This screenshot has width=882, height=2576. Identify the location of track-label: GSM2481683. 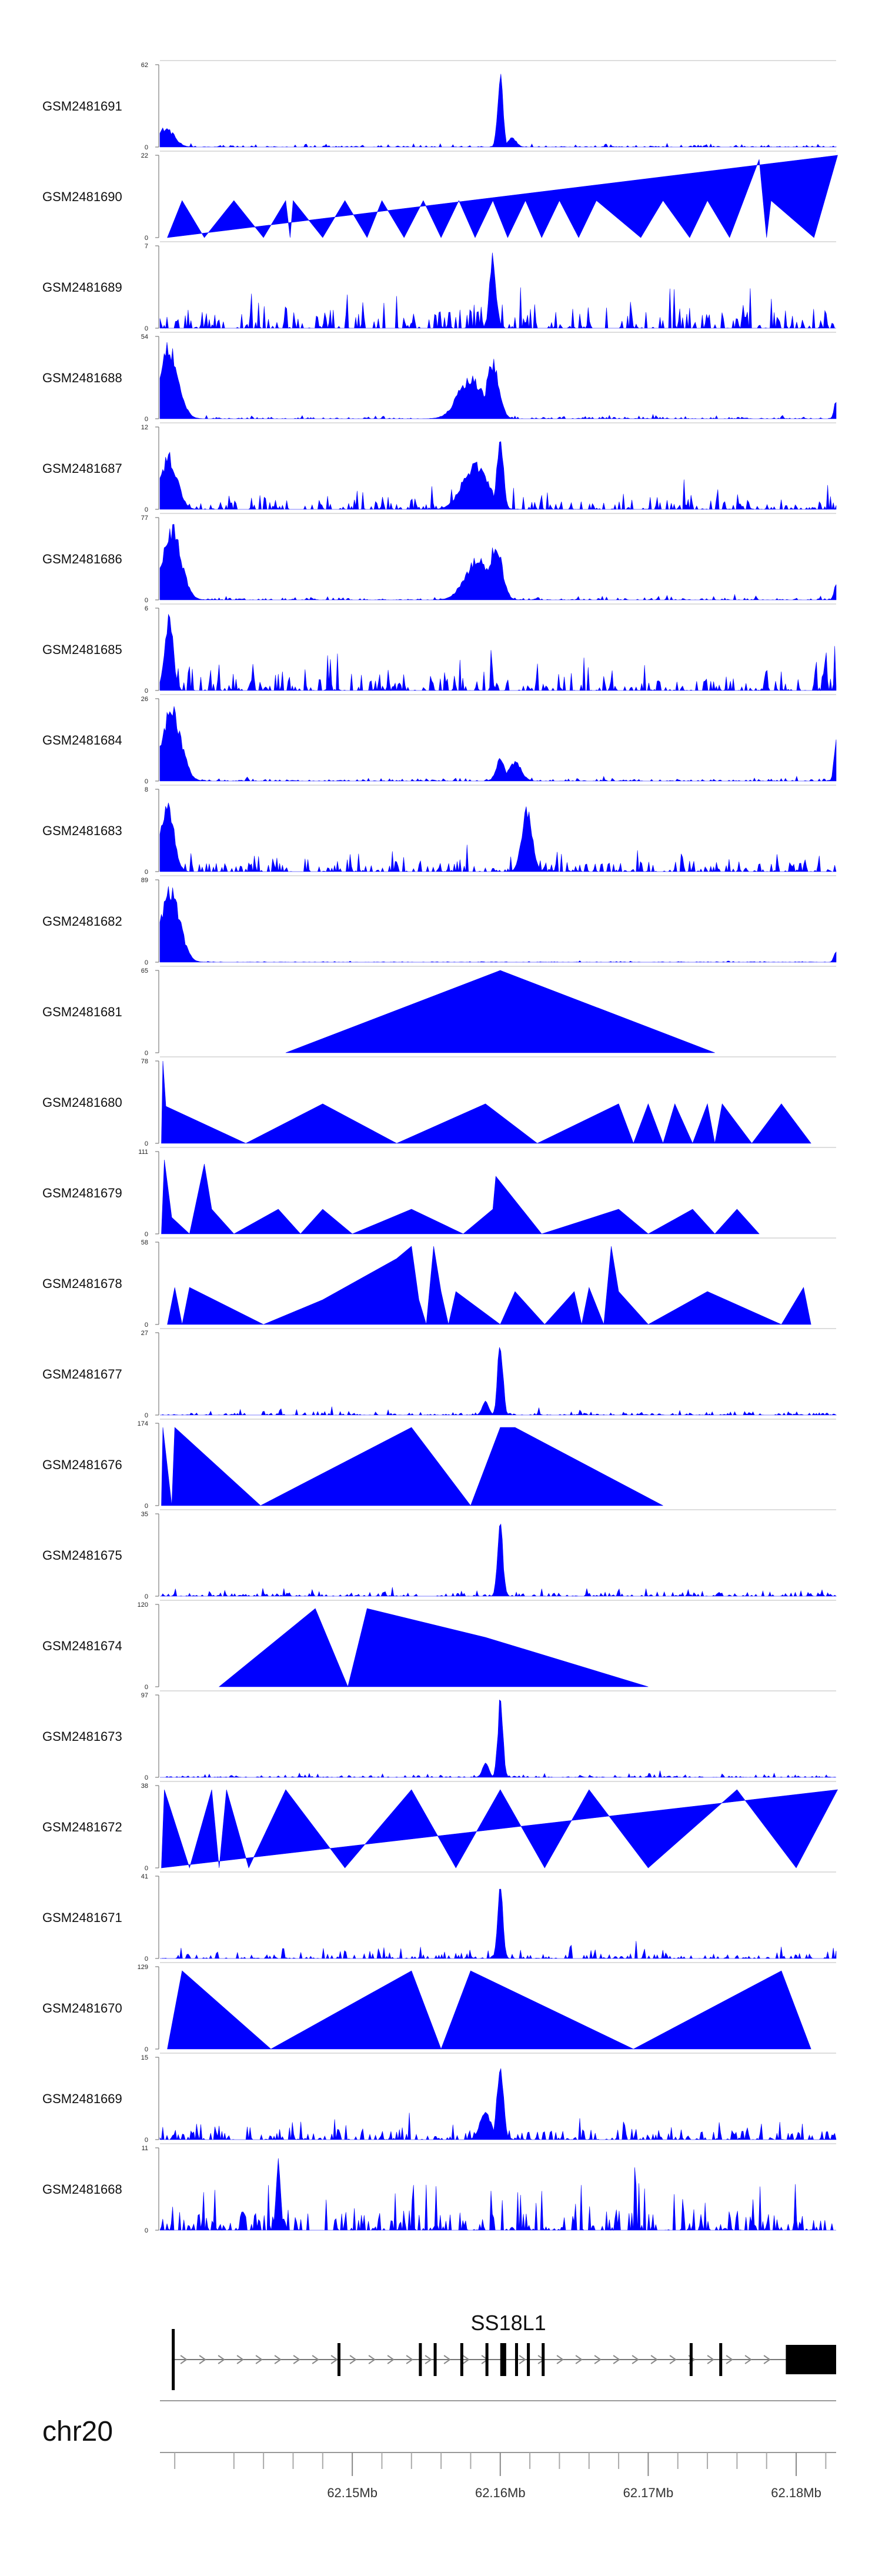
(82, 830).